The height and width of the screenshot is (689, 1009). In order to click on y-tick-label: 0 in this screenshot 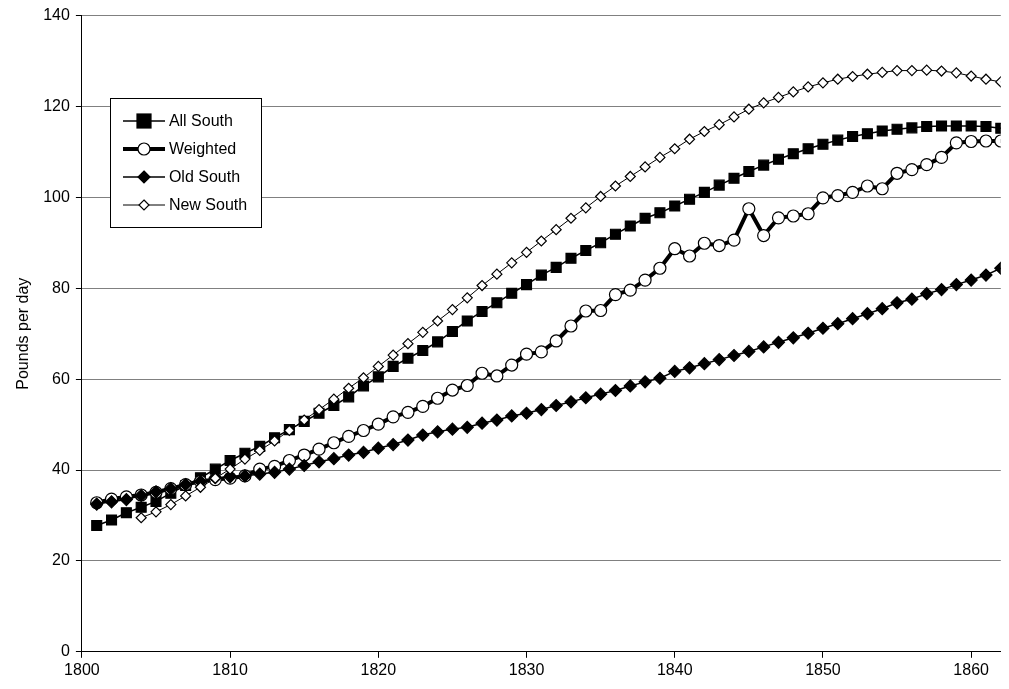, I will do `click(65, 651)`.